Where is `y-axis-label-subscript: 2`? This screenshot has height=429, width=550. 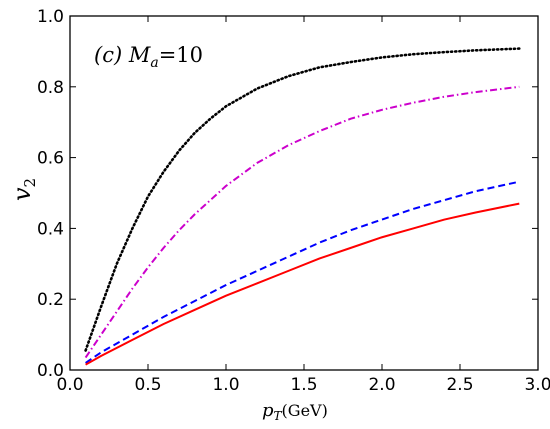
y-axis-label-subscript: 2 is located at coordinates (30, 183).